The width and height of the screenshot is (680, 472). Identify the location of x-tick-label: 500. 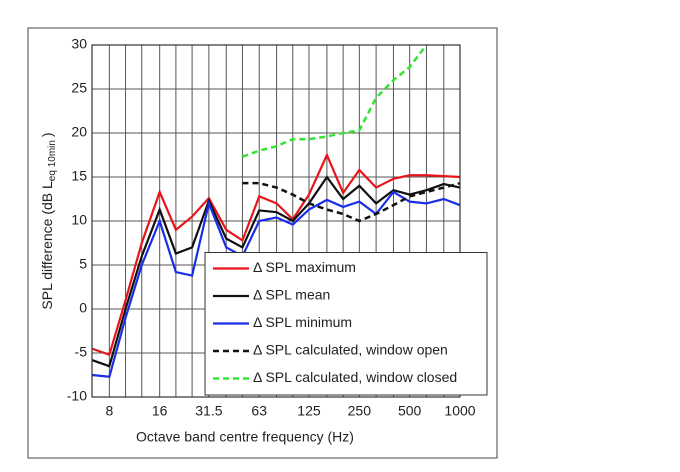
(410, 411).